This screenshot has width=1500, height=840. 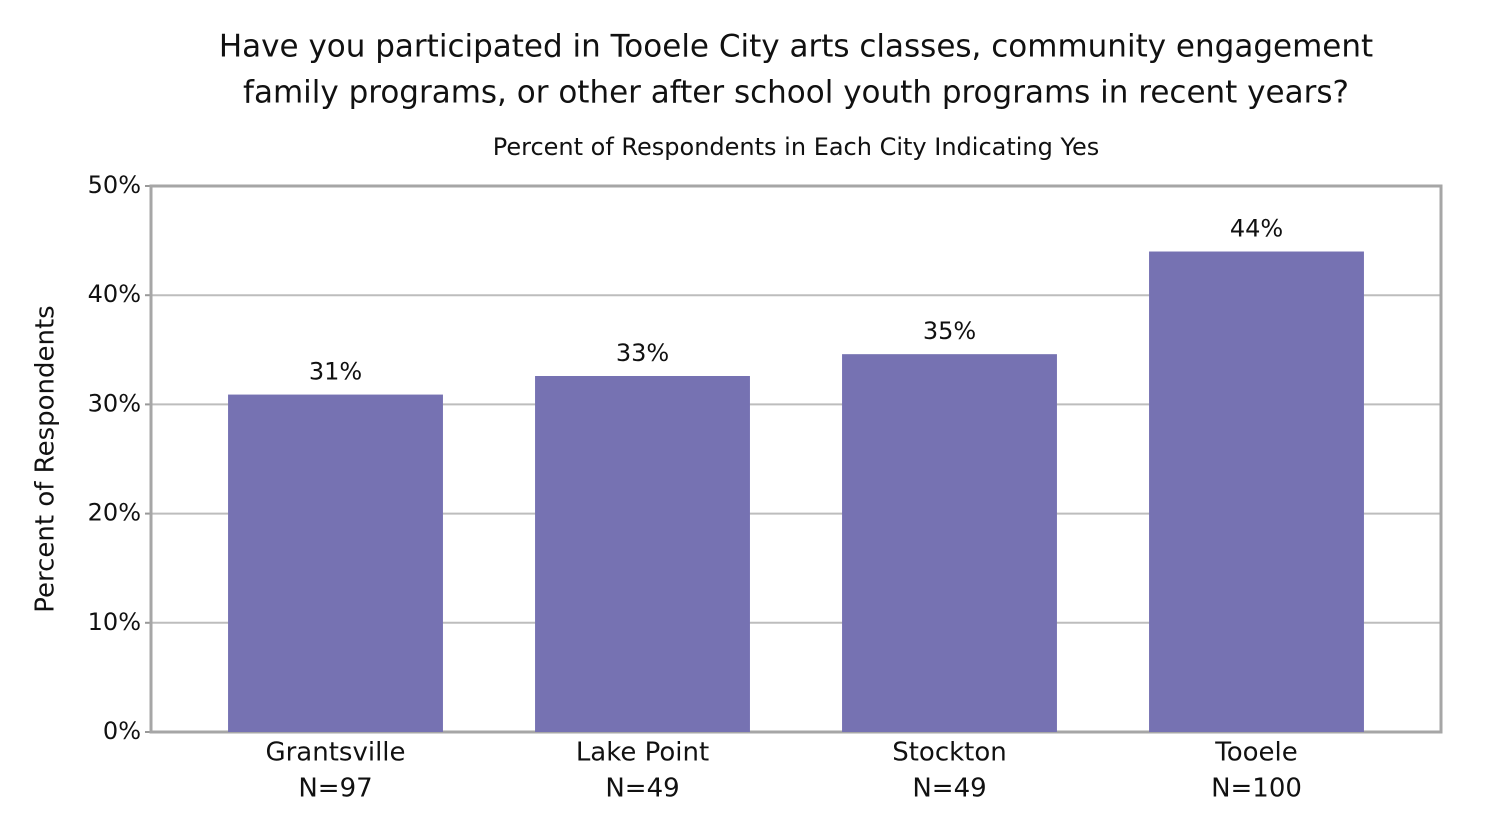 I want to click on x-tick-label: N=97, so click(x=335, y=789).